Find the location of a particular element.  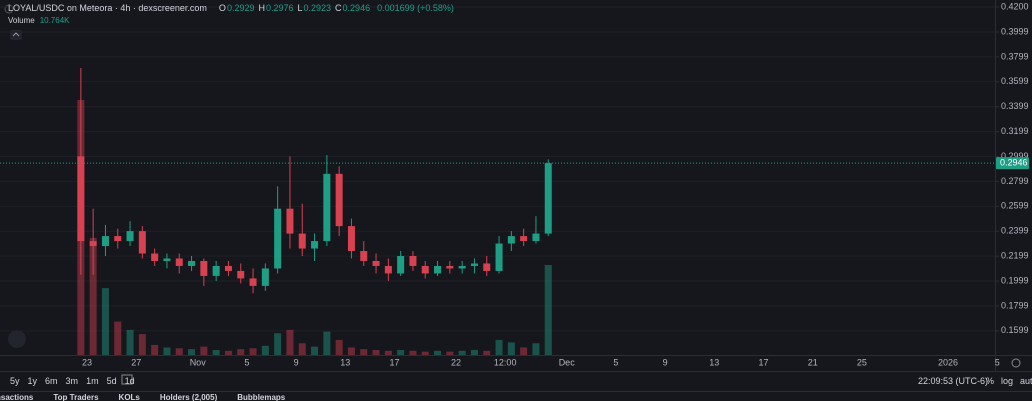

price-change: 0.001699 (+0.58%) is located at coordinates (415, 8).